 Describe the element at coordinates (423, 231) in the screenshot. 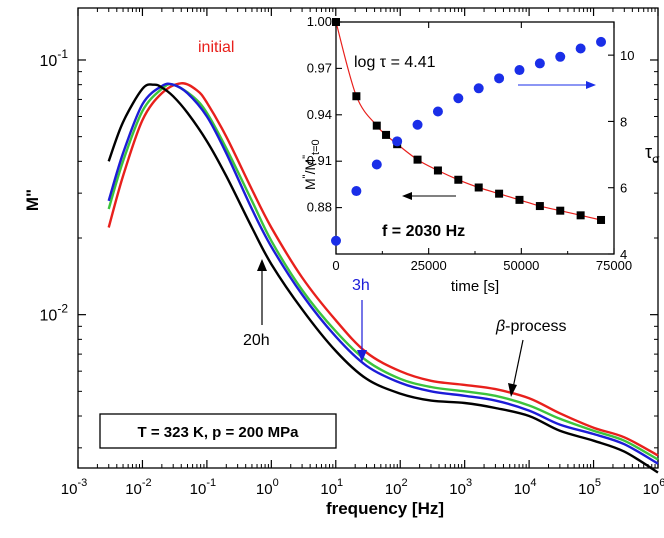

I see `inset-freq-label: f = 2030 Hz` at that location.